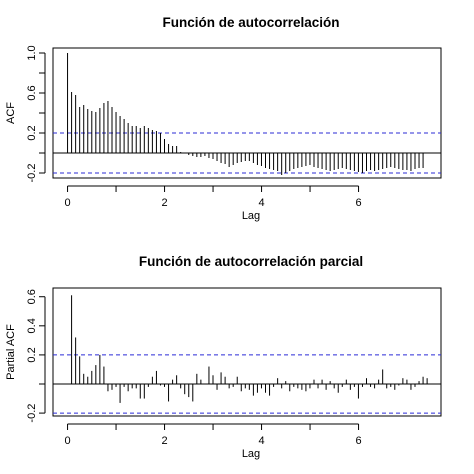 This screenshot has height=474, width=474. What do you see at coordinates (358, 441) in the screenshot?
I see `pacf-x-tick-label: 6` at bounding box center [358, 441].